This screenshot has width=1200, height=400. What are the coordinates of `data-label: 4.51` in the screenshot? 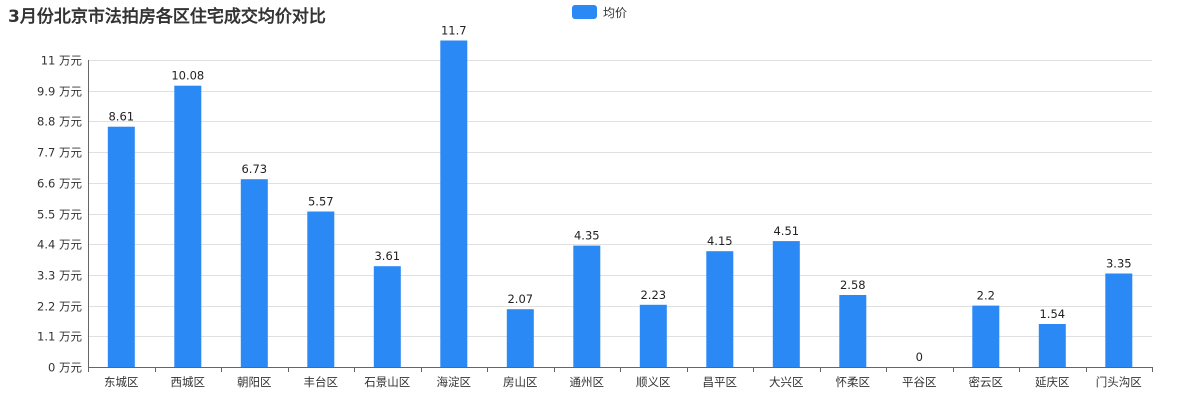 It's located at (786, 231).